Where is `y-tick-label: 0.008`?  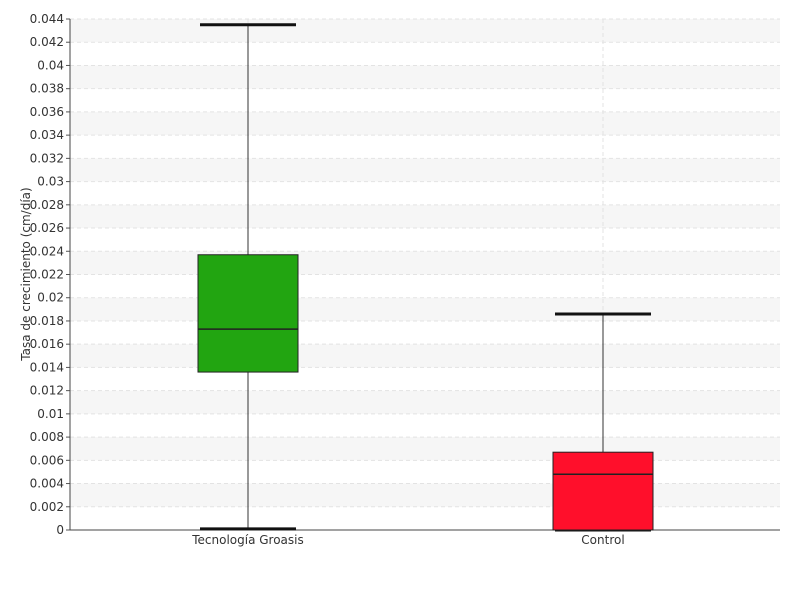 y-tick-label: 0.008 is located at coordinates (47, 437).